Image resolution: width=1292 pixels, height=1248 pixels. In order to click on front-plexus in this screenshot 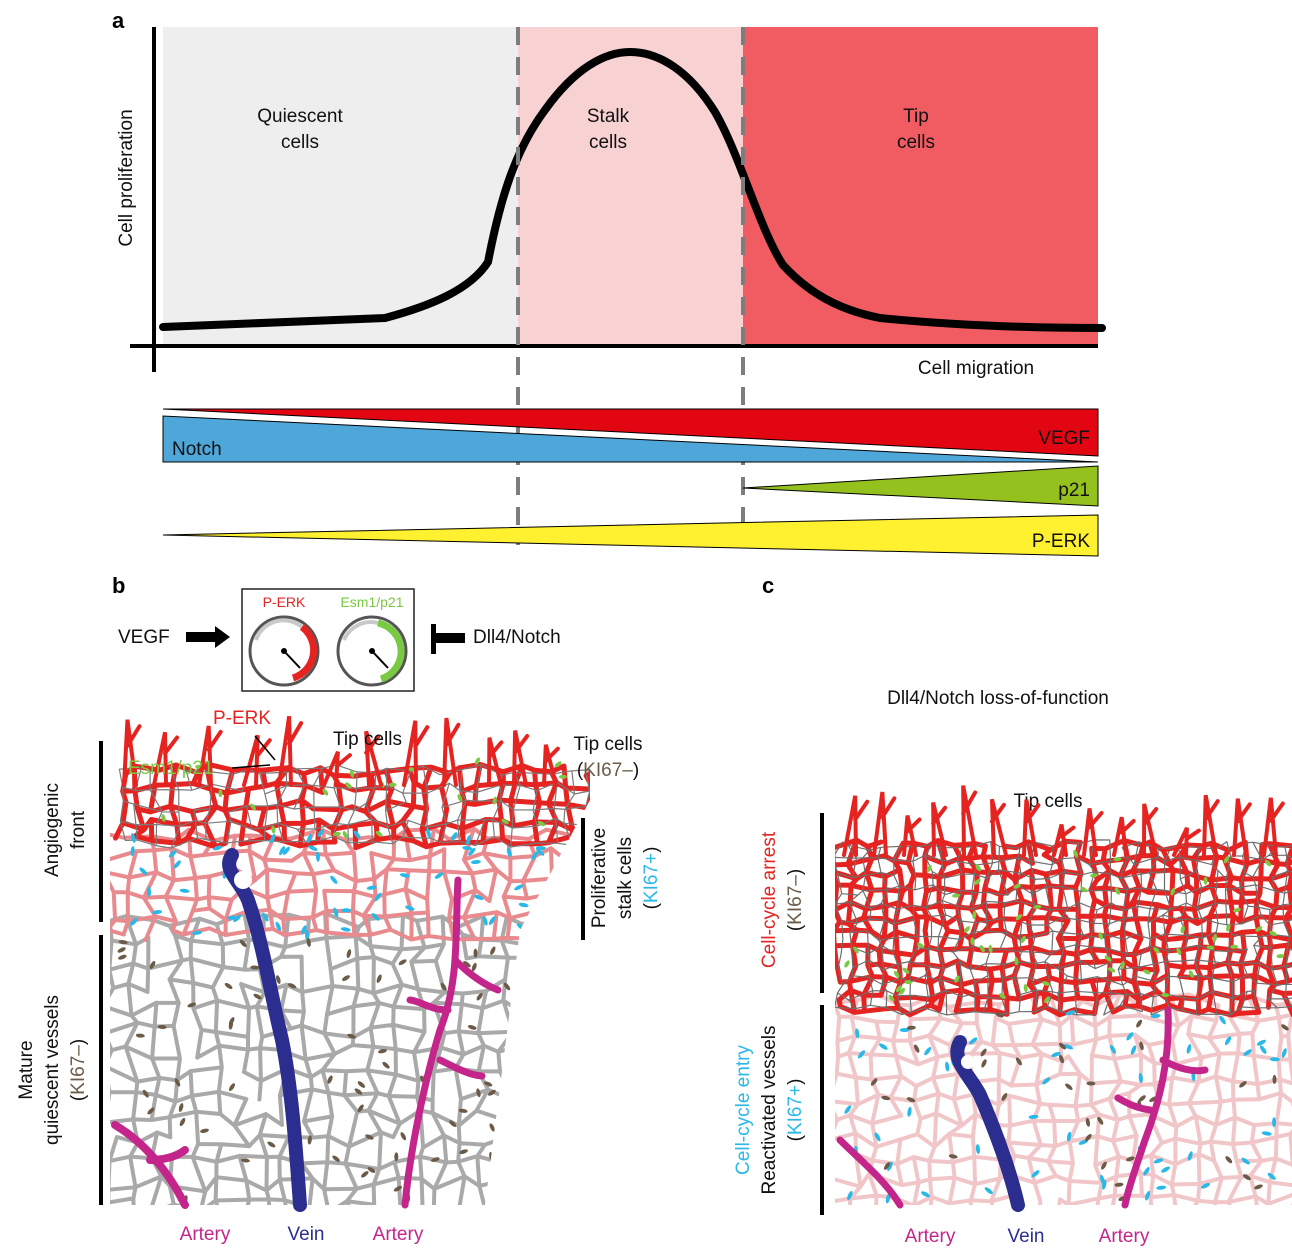, I will do `click(351, 806)`.